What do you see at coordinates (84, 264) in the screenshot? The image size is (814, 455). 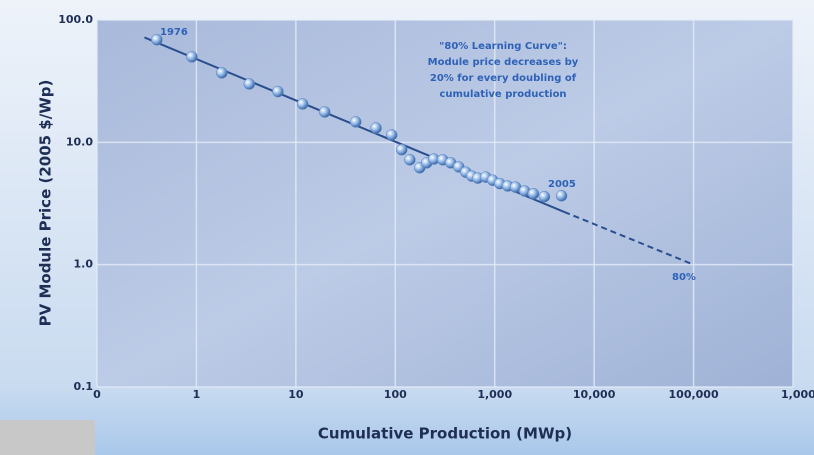 I see `y-tick-label: 1.0` at bounding box center [84, 264].